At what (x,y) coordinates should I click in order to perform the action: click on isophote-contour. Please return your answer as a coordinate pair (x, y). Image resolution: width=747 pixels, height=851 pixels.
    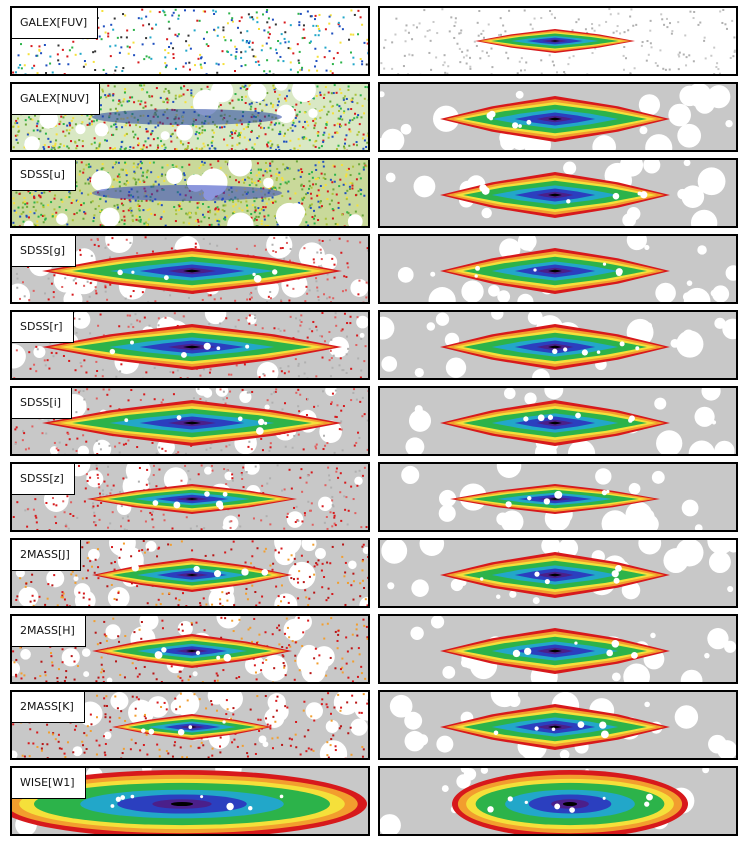
    Looking at the image, I should click on (555, 119).